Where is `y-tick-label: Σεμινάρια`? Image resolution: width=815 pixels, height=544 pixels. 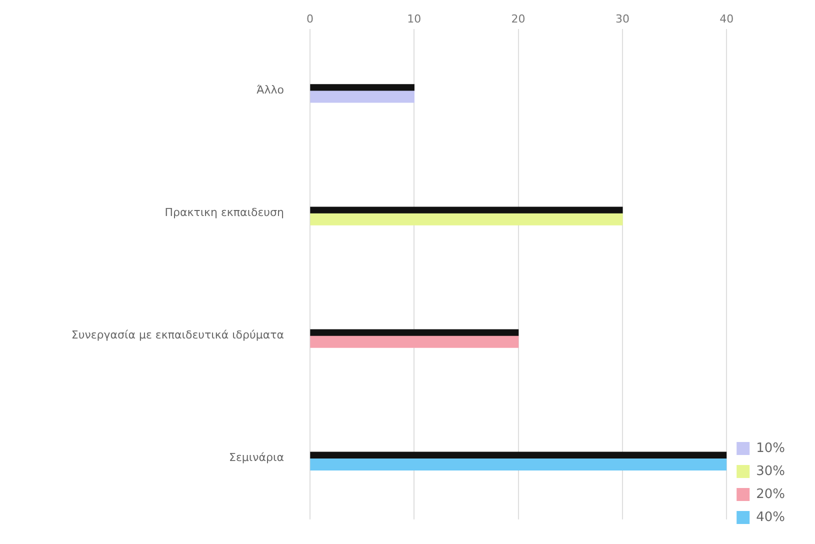 y-tick-label: Σεμινάρια is located at coordinates (256, 457).